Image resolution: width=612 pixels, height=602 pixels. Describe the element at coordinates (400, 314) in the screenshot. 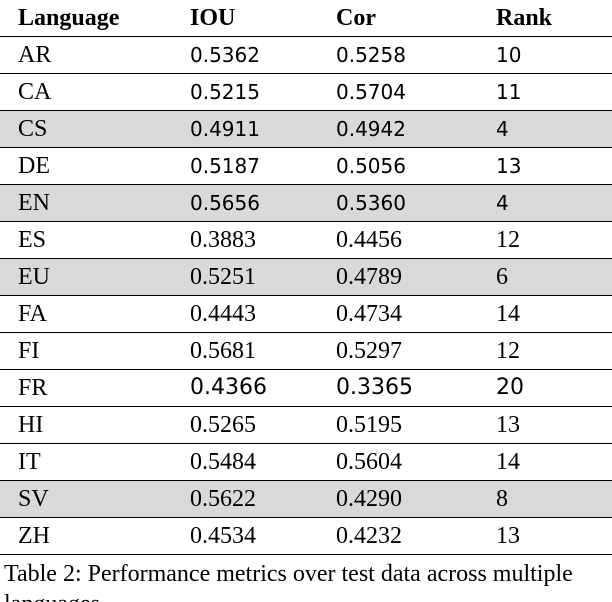

I see `value-cell: 0.4734` at that location.